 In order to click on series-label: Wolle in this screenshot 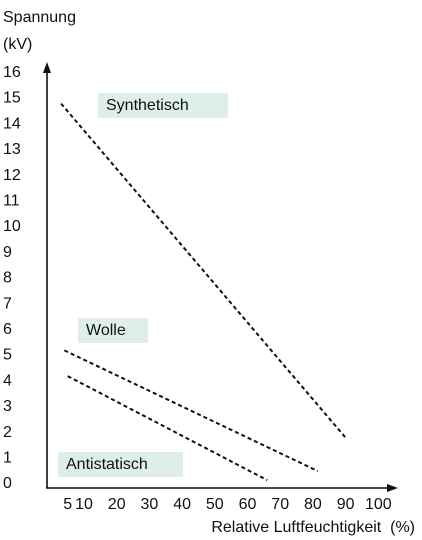, I will do `click(106, 330)`.